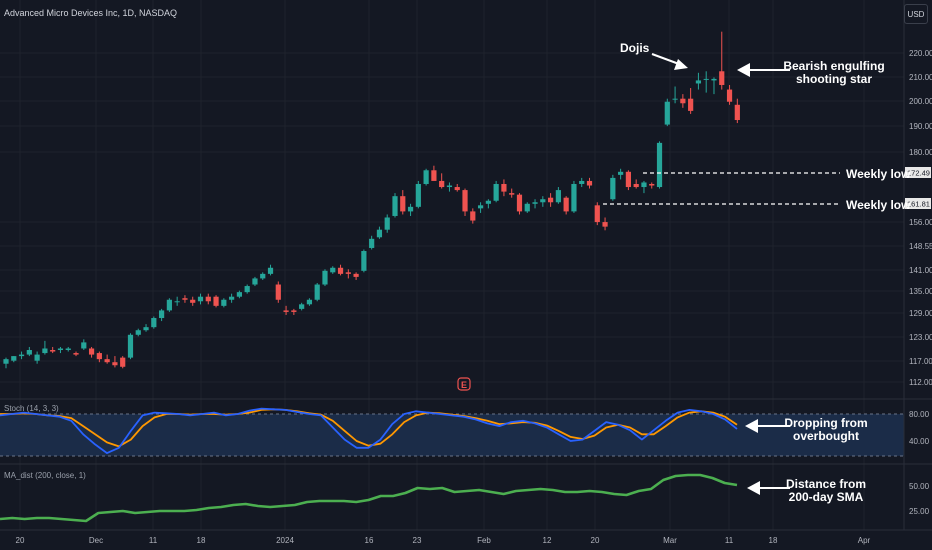  I want to click on time-tick: Feb, so click(484, 540).